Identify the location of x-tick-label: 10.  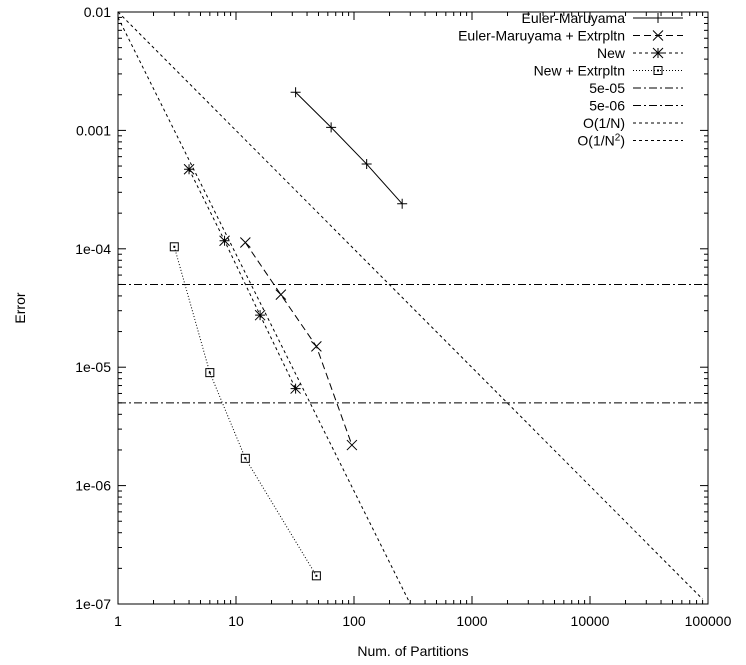
(236, 621).